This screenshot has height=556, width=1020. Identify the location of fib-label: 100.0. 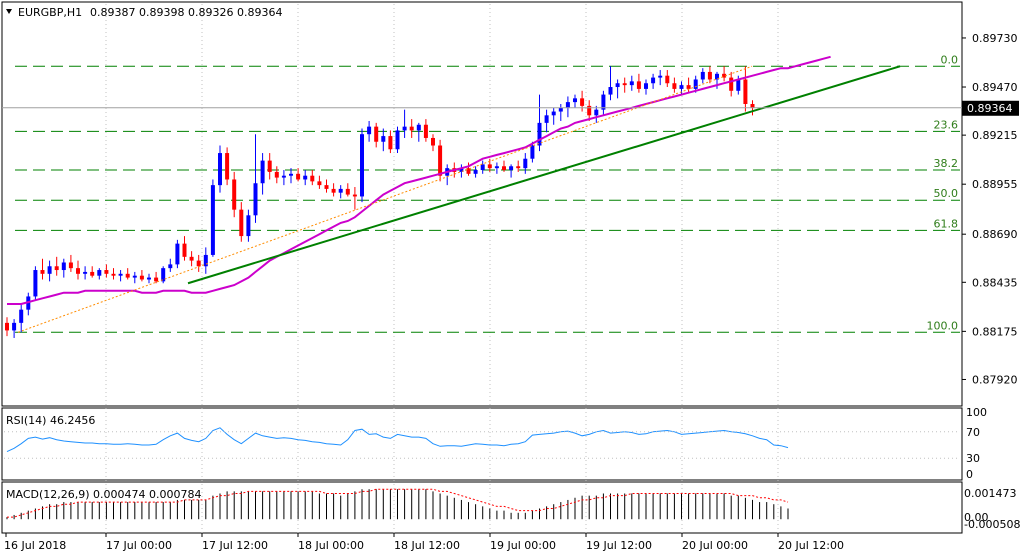
(943, 325).